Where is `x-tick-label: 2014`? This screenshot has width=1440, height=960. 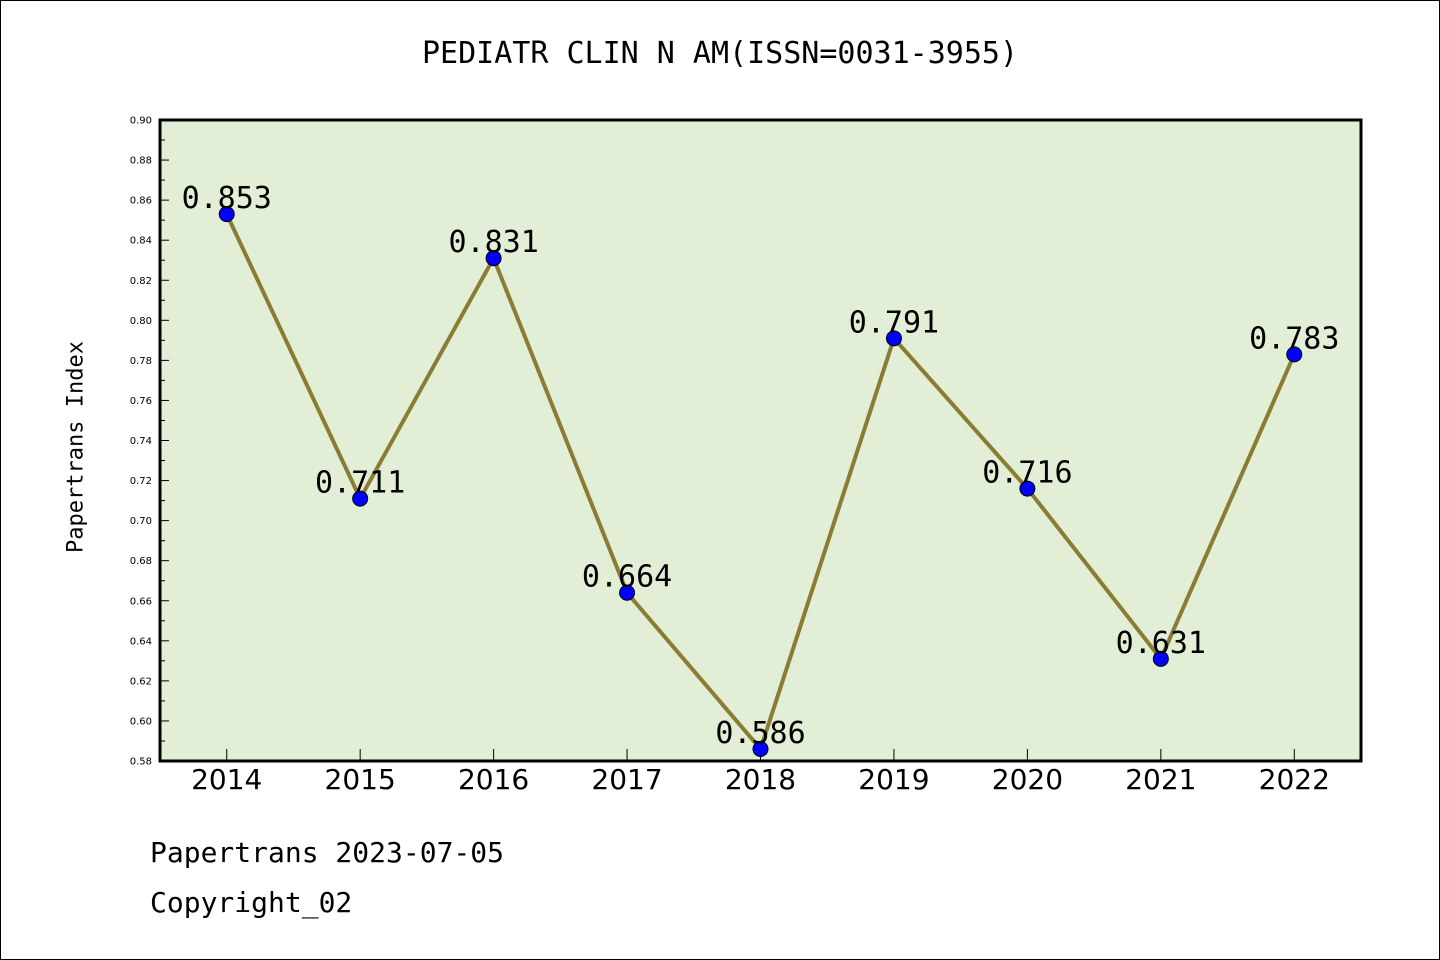 x-tick-label: 2014 is located at coordinates (226, 779).